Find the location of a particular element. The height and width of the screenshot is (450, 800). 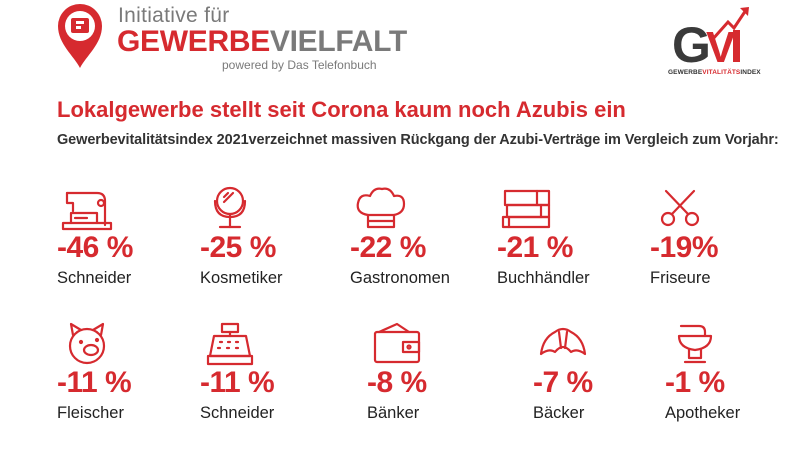

gvi-sub-part3: INDEX is located at coordinates (750, 72).